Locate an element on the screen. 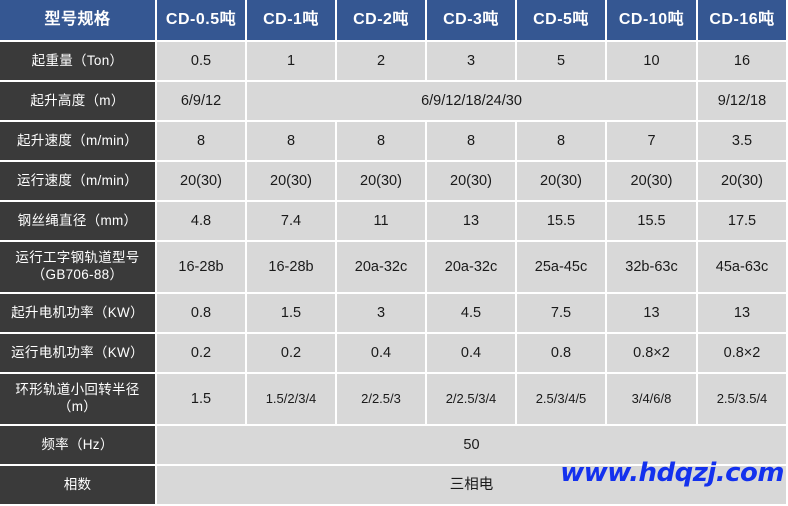  table-row: 起升高度（m） 6/9/12 6/9/12/18/24/30 9/12/18 is located at coordinates (394, 102).